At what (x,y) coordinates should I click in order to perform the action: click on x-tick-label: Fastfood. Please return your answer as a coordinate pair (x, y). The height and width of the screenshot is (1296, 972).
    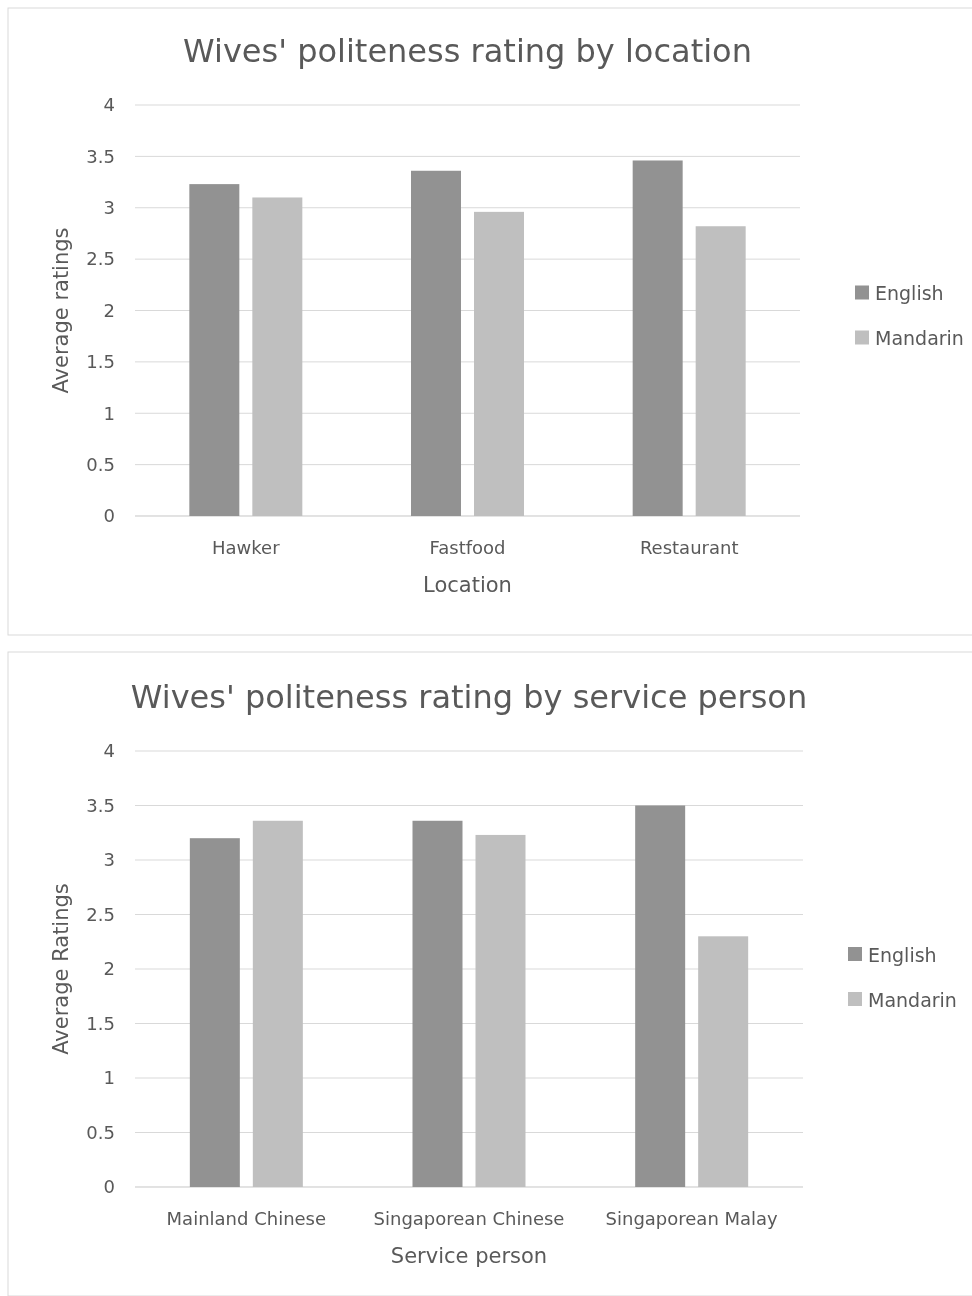
    Looking at the image, I should click on (467, 547).